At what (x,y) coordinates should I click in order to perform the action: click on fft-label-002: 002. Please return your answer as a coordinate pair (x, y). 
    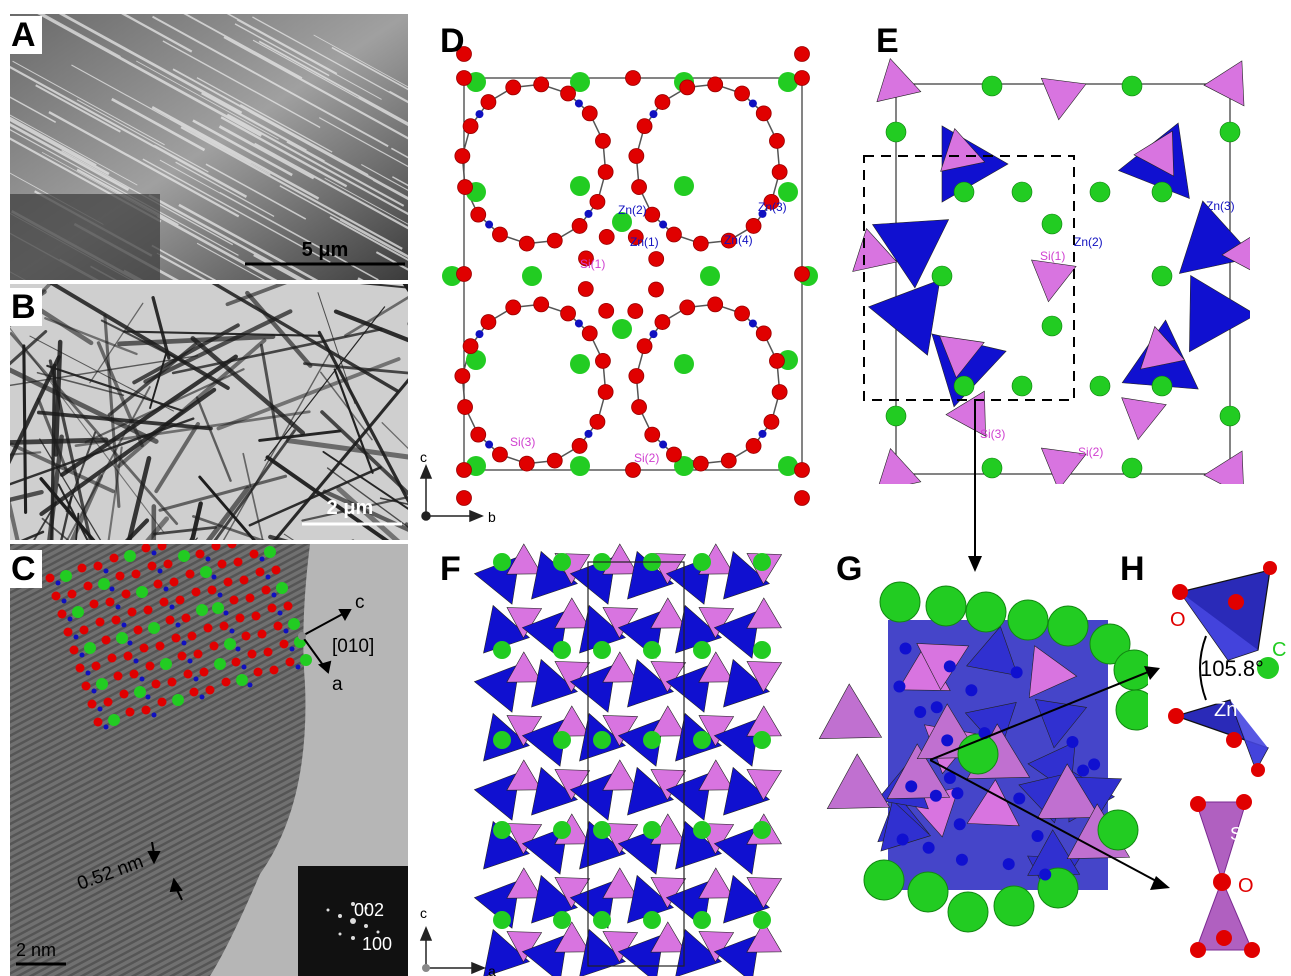
    Looking at the image, I should click on (369, 910).